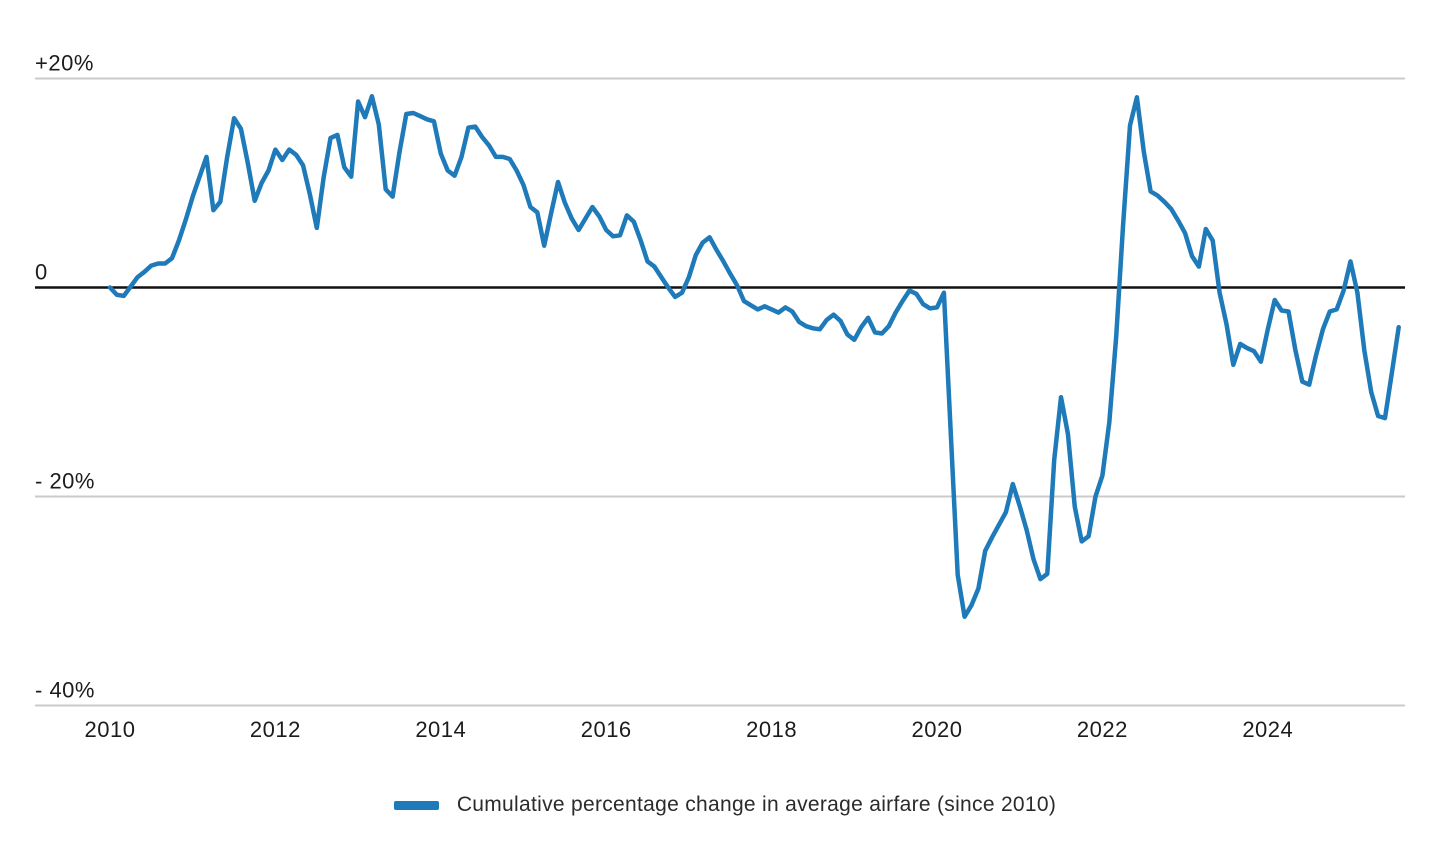 The image size is (1450, 850). I want to click on x-tick-label: 2020, so click(937, 729).